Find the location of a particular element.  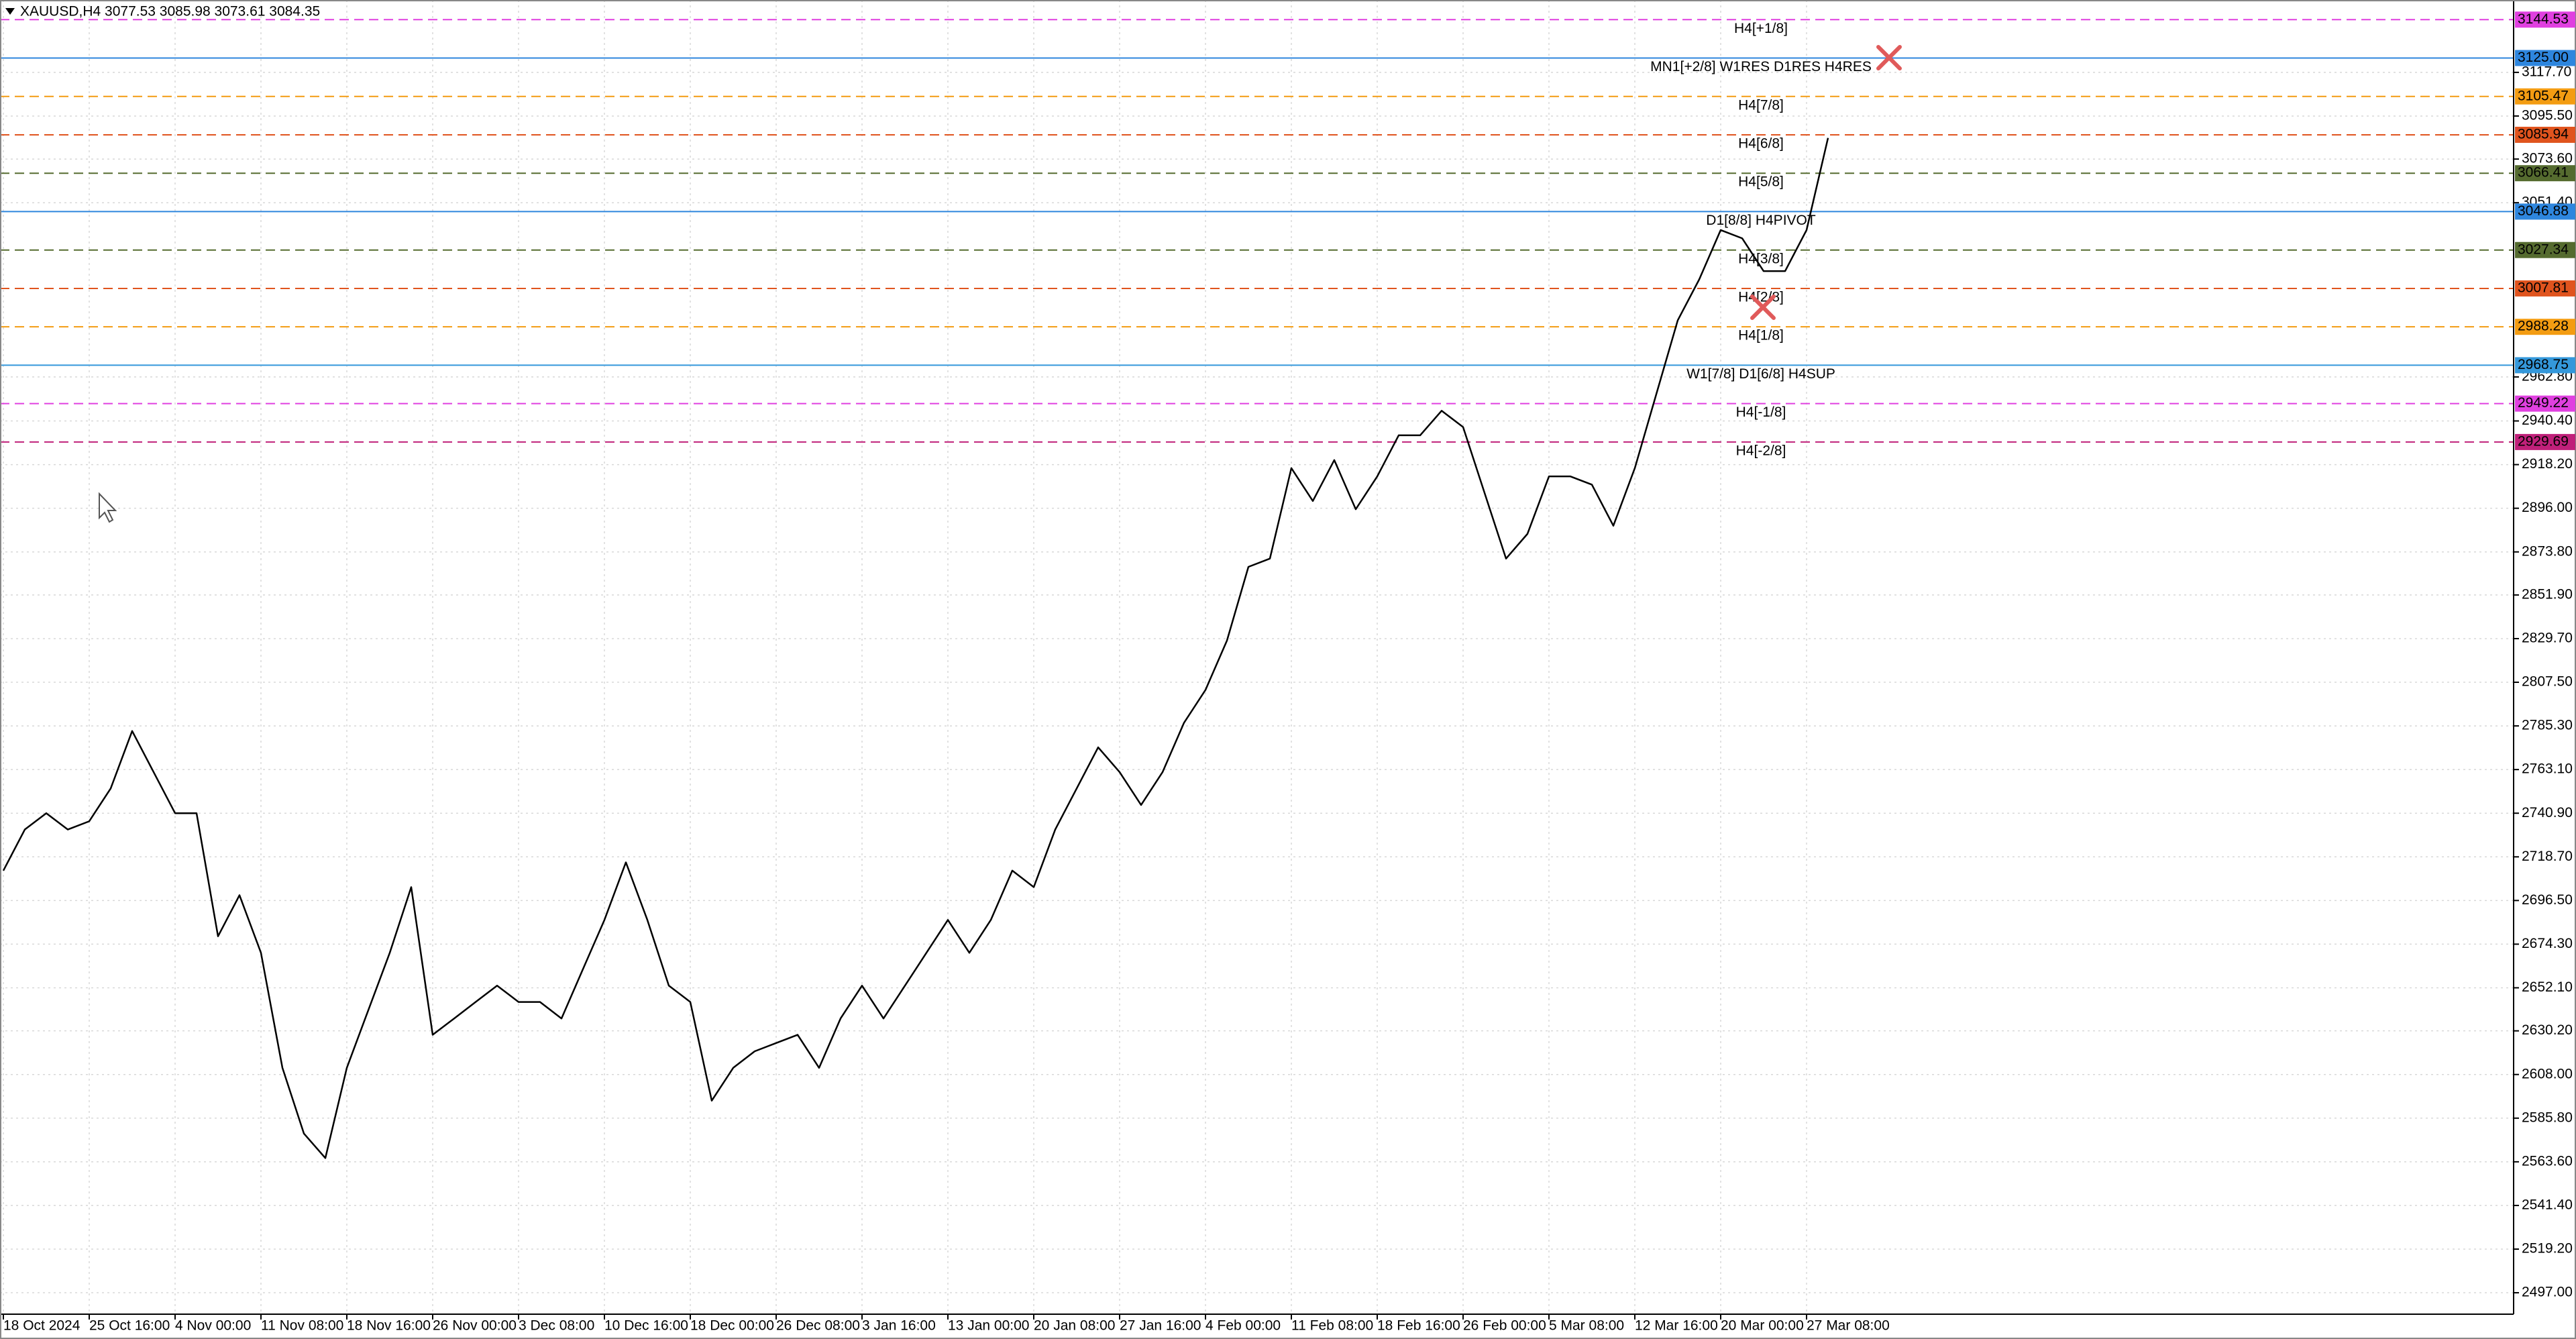

y-tick-label: 2940.40 is located at coordinates (2547, 420).